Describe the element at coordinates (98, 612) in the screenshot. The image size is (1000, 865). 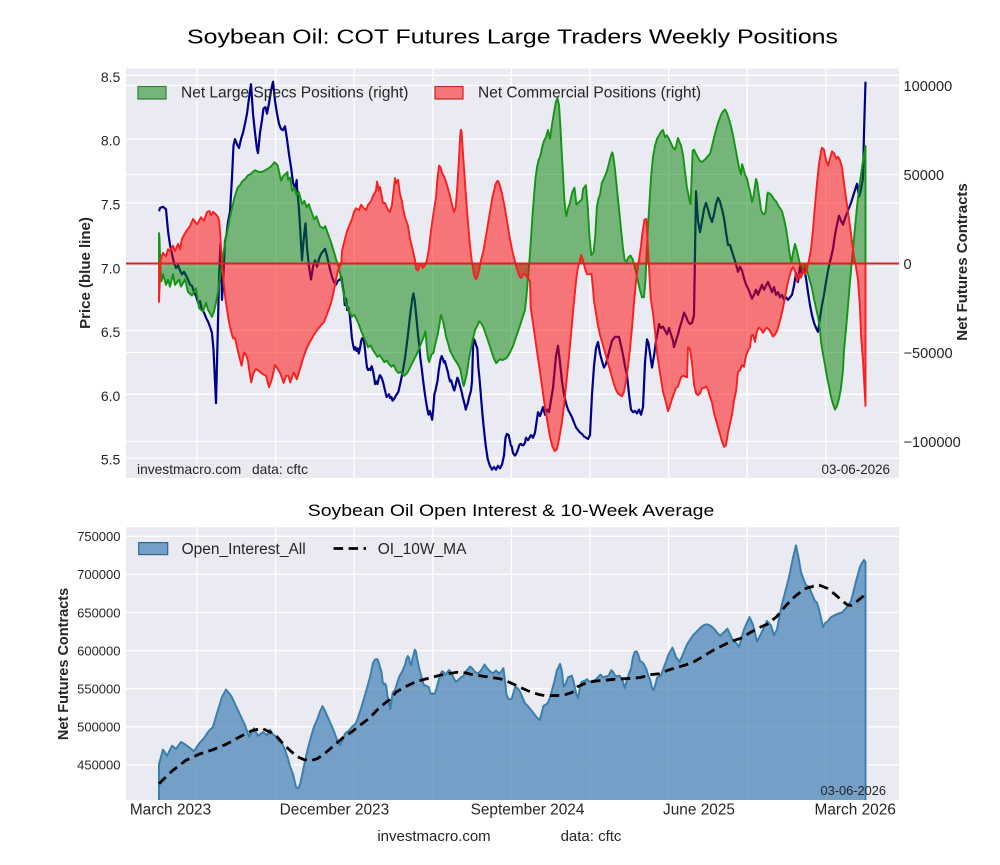
I see `svg-text: 650000` at that location.